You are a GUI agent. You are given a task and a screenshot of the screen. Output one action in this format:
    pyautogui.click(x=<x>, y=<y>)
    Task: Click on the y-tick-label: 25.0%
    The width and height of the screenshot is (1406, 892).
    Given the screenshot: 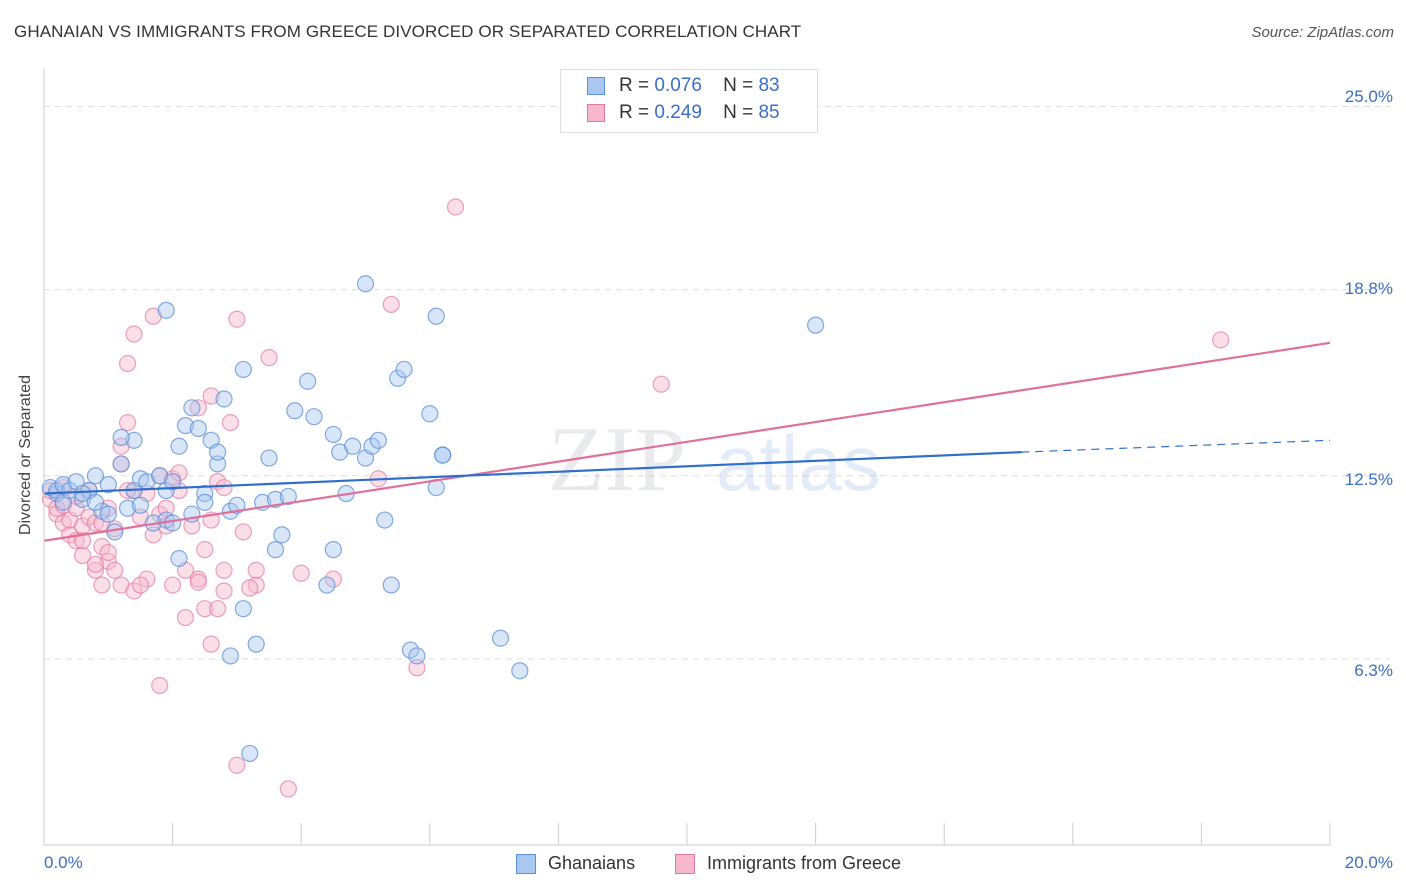 What is the action you would take?
    pyautogui.click(x=1368, y=96)
    